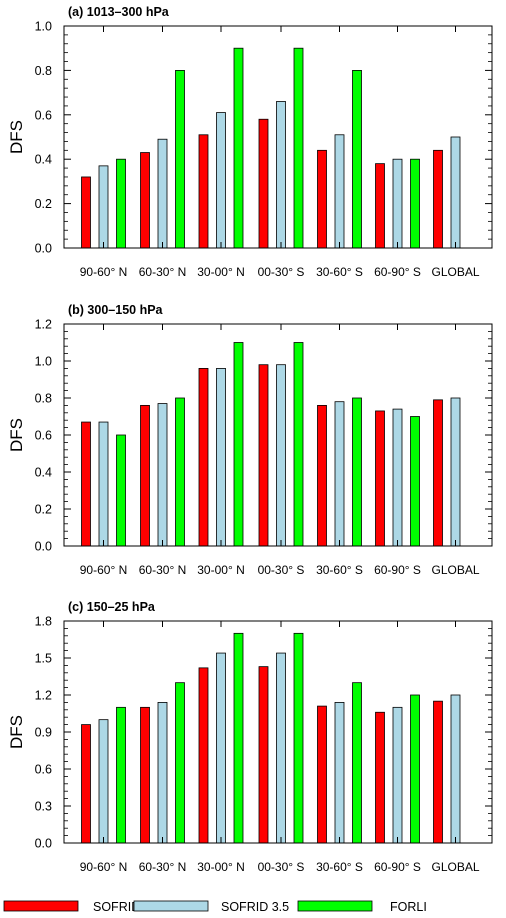 Image resolution: width=506 pixels, height=918 pixels. Describe the element at coordinates (397, 570) in the screenshot. I see `x-tick-label: 60-90° S` at that location.